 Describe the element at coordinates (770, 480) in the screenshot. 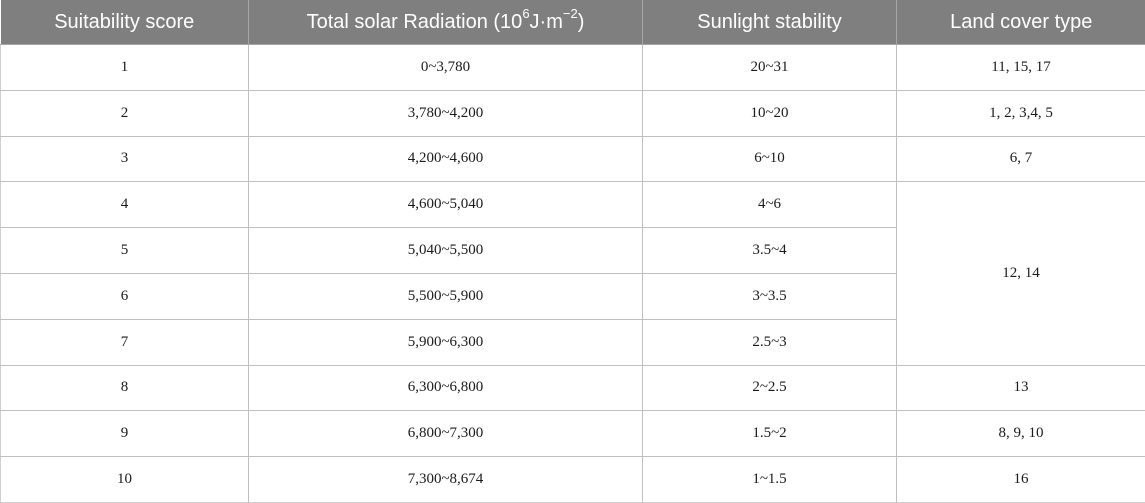

I see `cell-stability: 1~1.5` at that location.